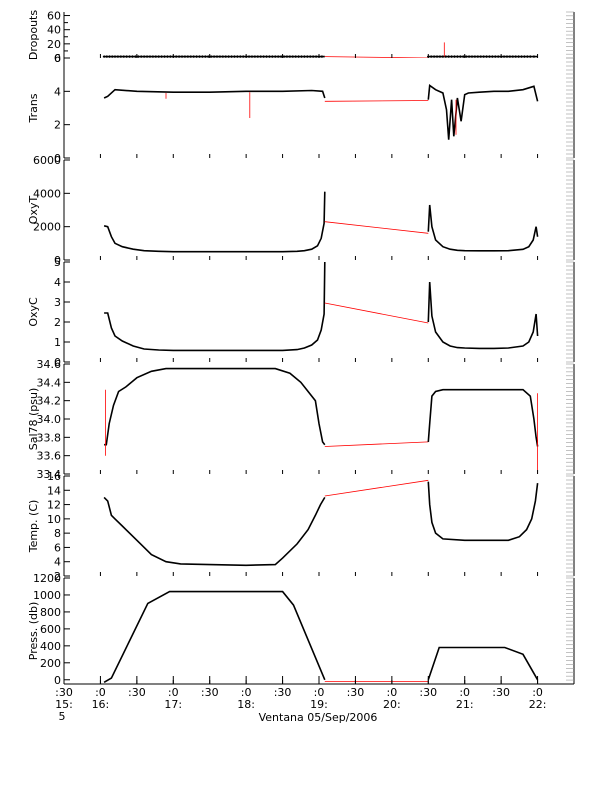 Image resolution: width=612 pixels, height=785 pixels. Describe the element at coordinates (47, 160) in the screenshot. I see `y-tick-label: 6000` at that location.